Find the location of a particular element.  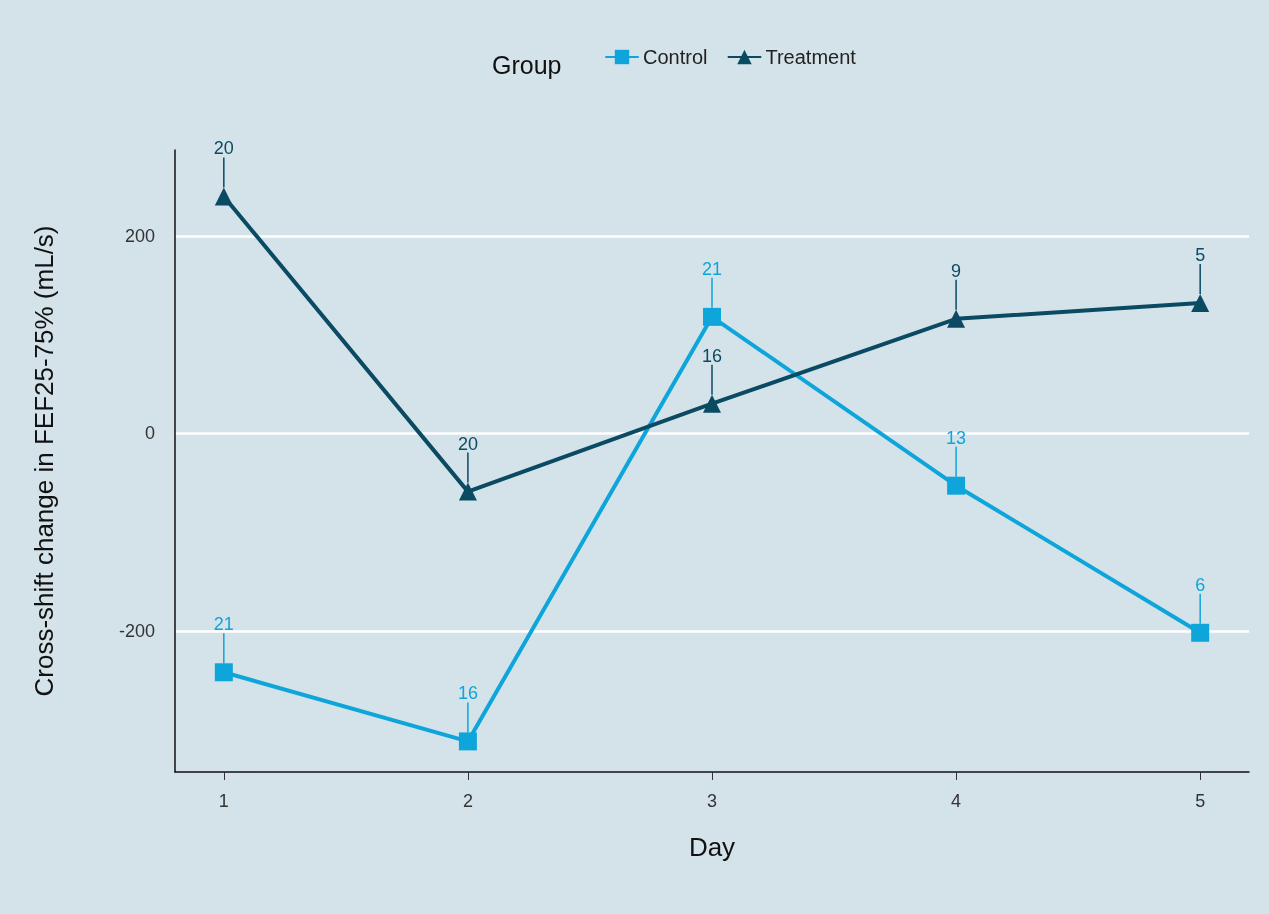

x-tick-label: 3 is located at coordinates (712, 801).